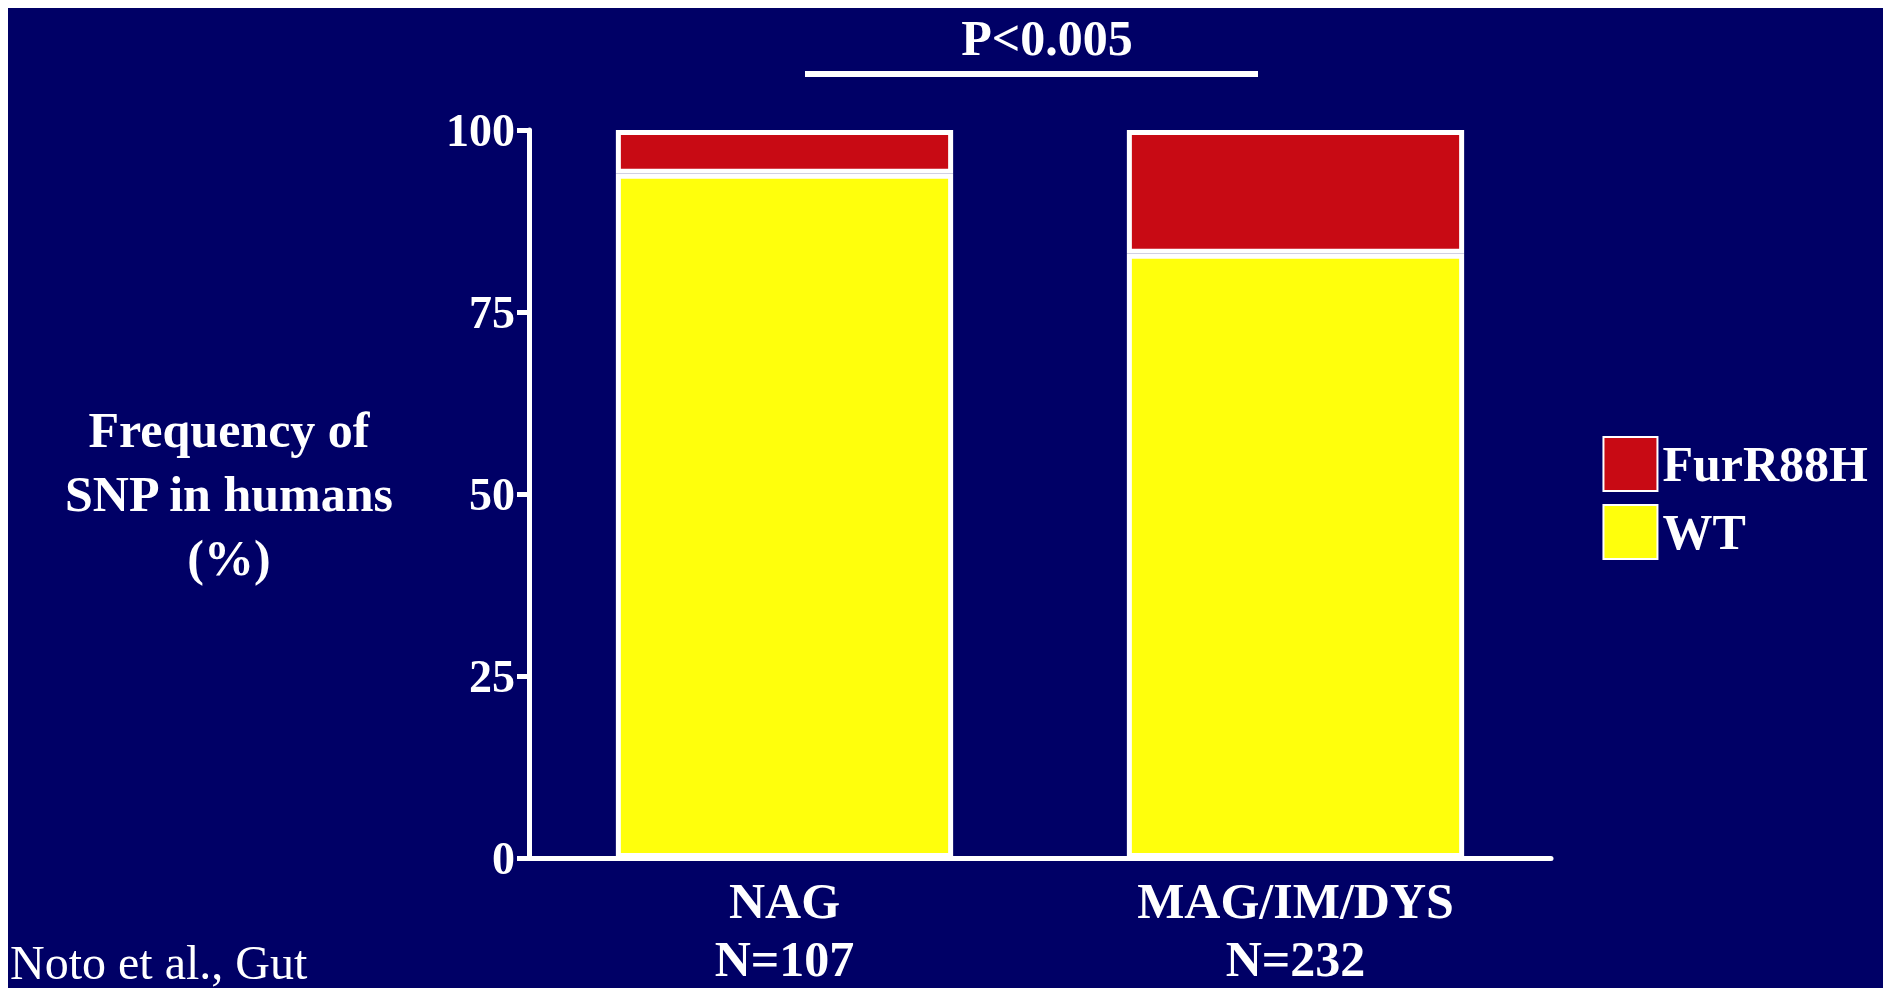 The height and width of the screenshot is (996, 1891). I want to click on legend-label: WT, so click(1704, 532).